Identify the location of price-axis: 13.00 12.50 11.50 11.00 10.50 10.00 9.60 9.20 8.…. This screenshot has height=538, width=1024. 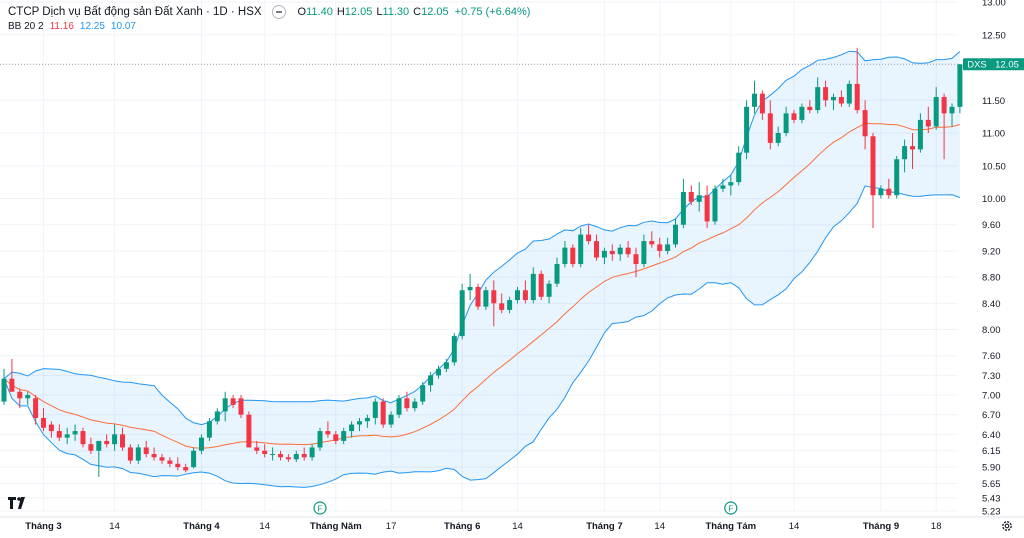
(994, 259).